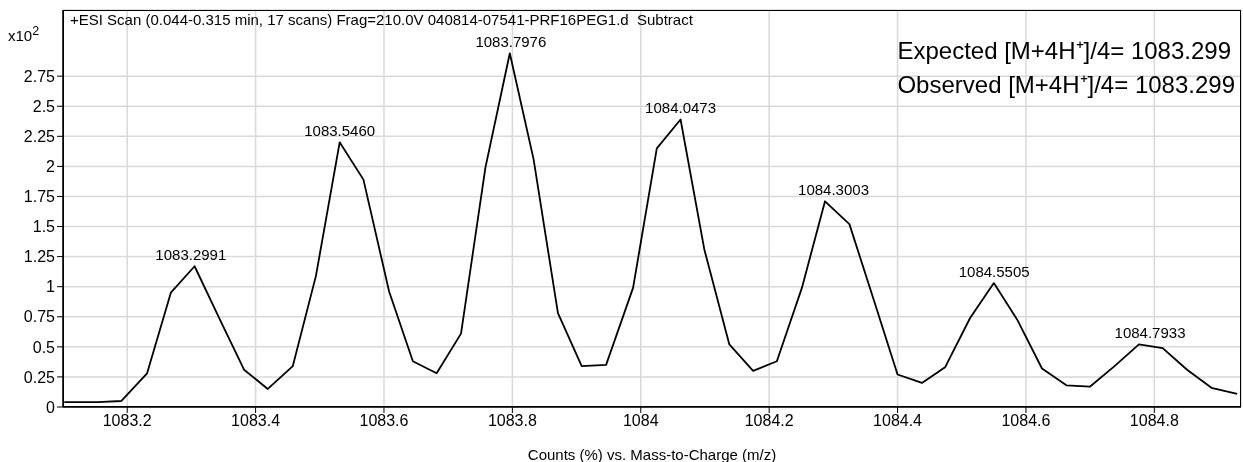 This screenshot has width=1243, height=462. I want to click on y-axis-title: x10$^{2}$, so click(24, 34).